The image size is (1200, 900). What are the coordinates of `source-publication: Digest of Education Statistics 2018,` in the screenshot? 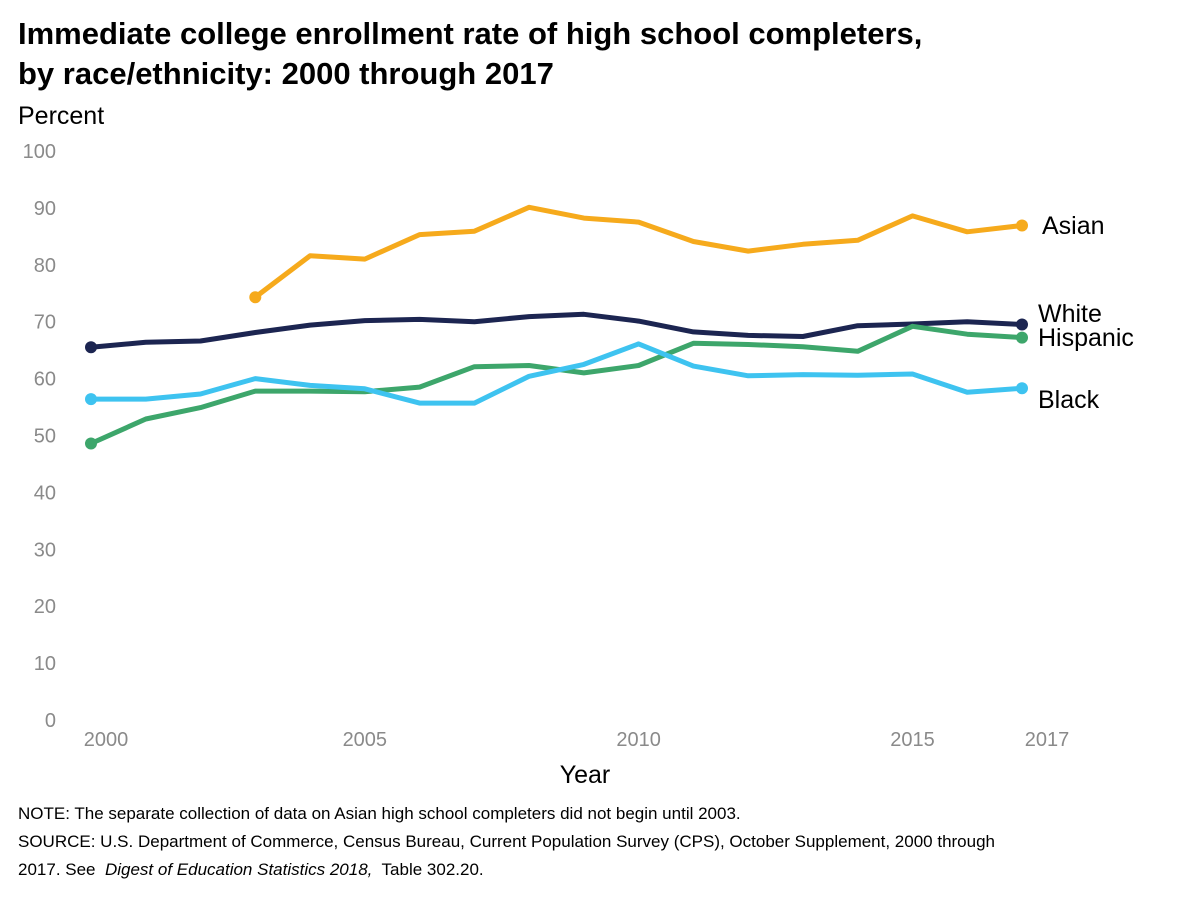 It's located at (238, 869).